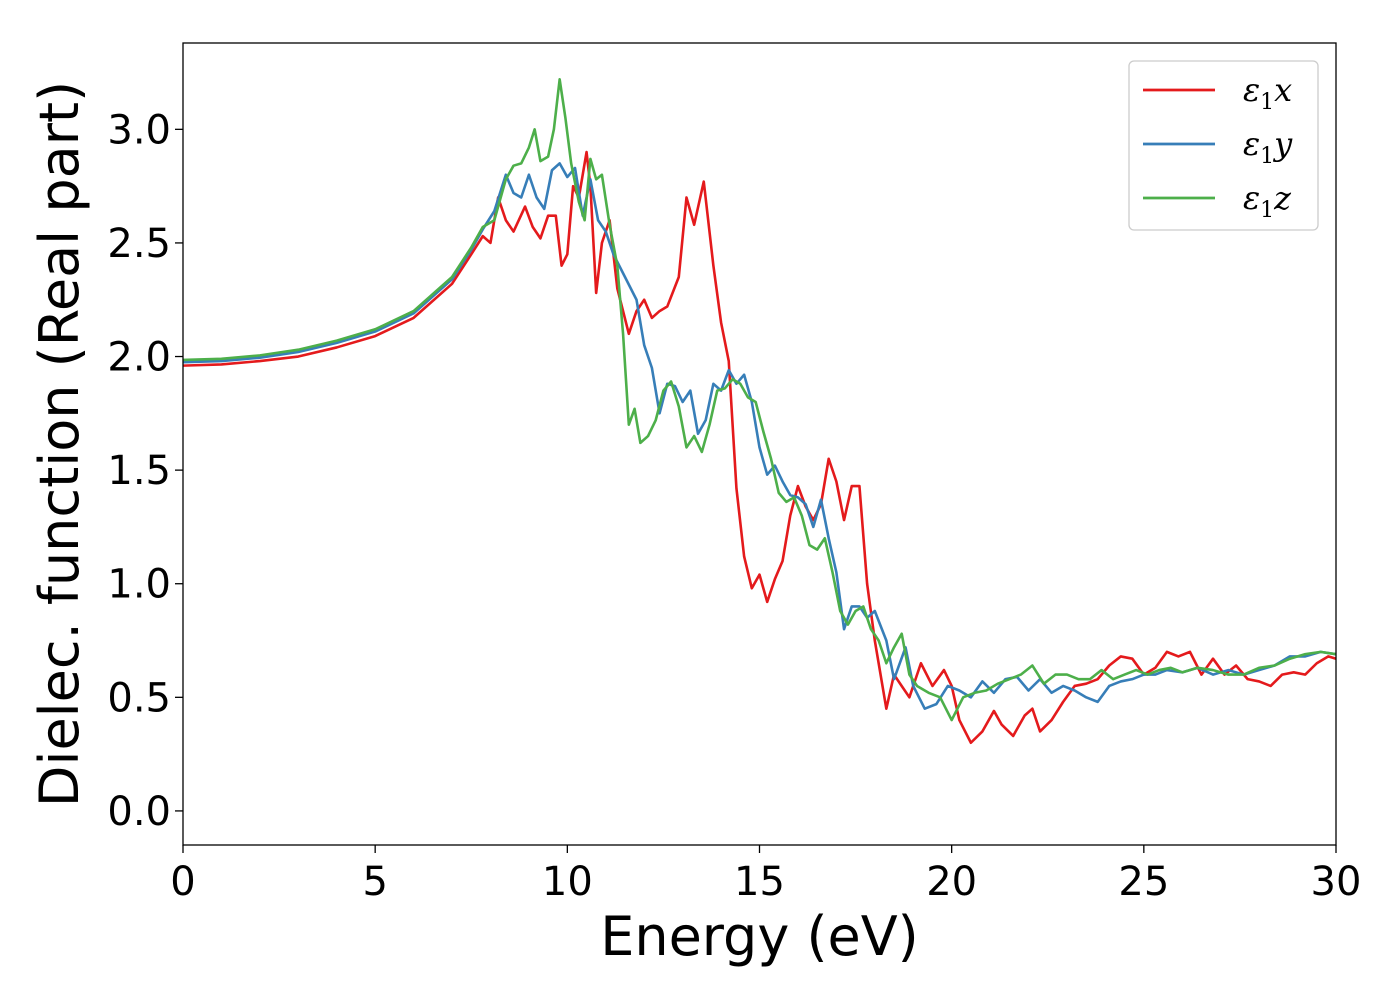 The width and height of the screenshot is (1400, 1004). Describe the element at coordinates (139, 358) in the screenshot. I see `y-tick-label: 2.0` at that location.